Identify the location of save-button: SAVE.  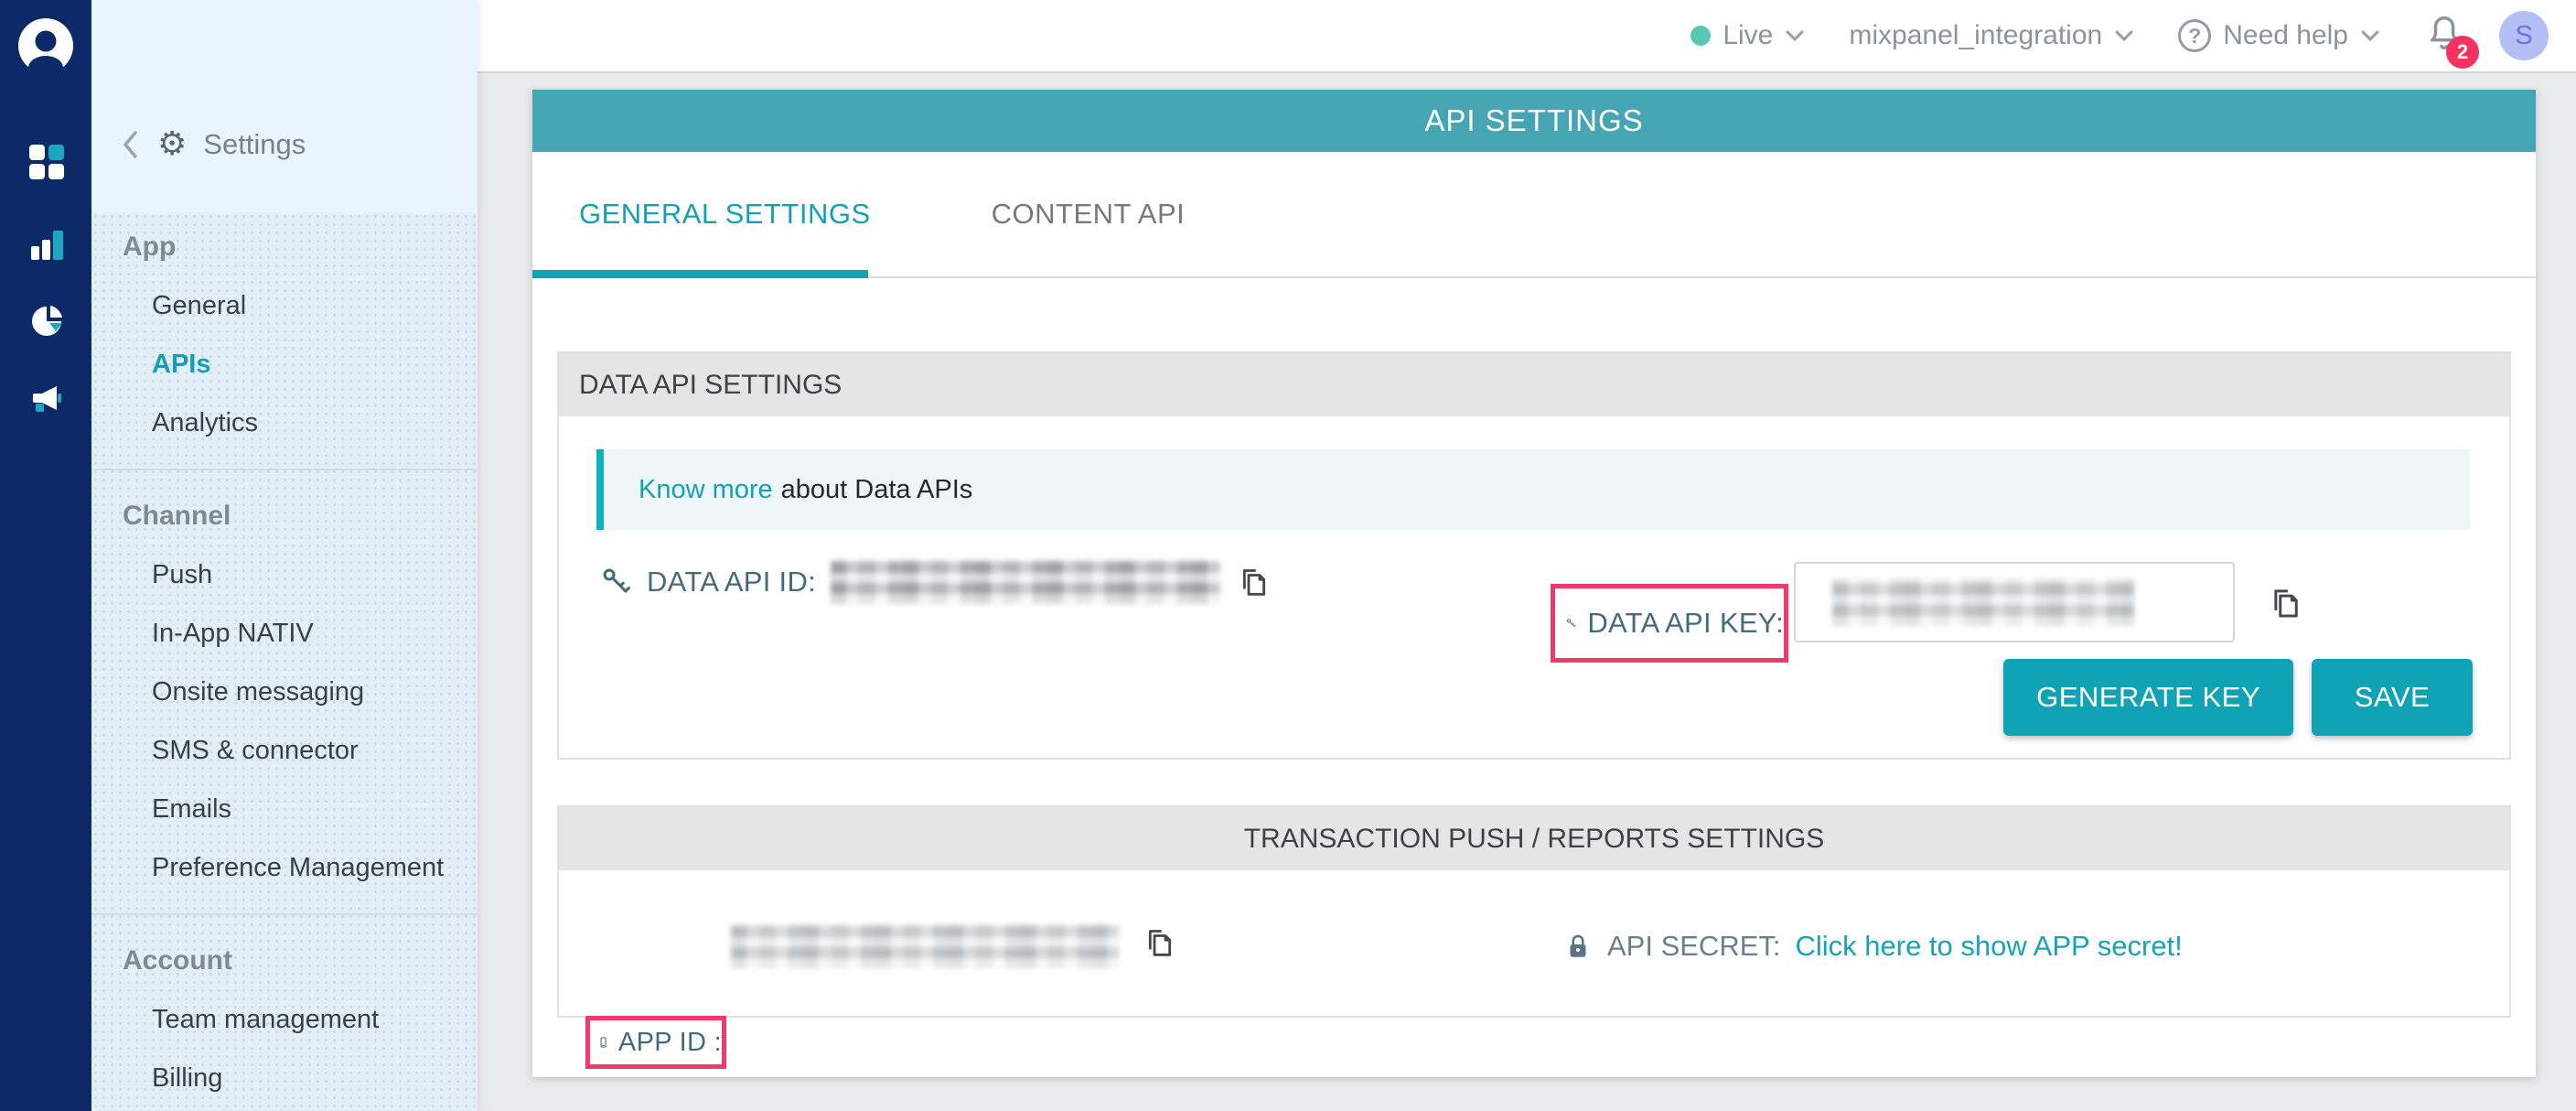
(2393, 697).